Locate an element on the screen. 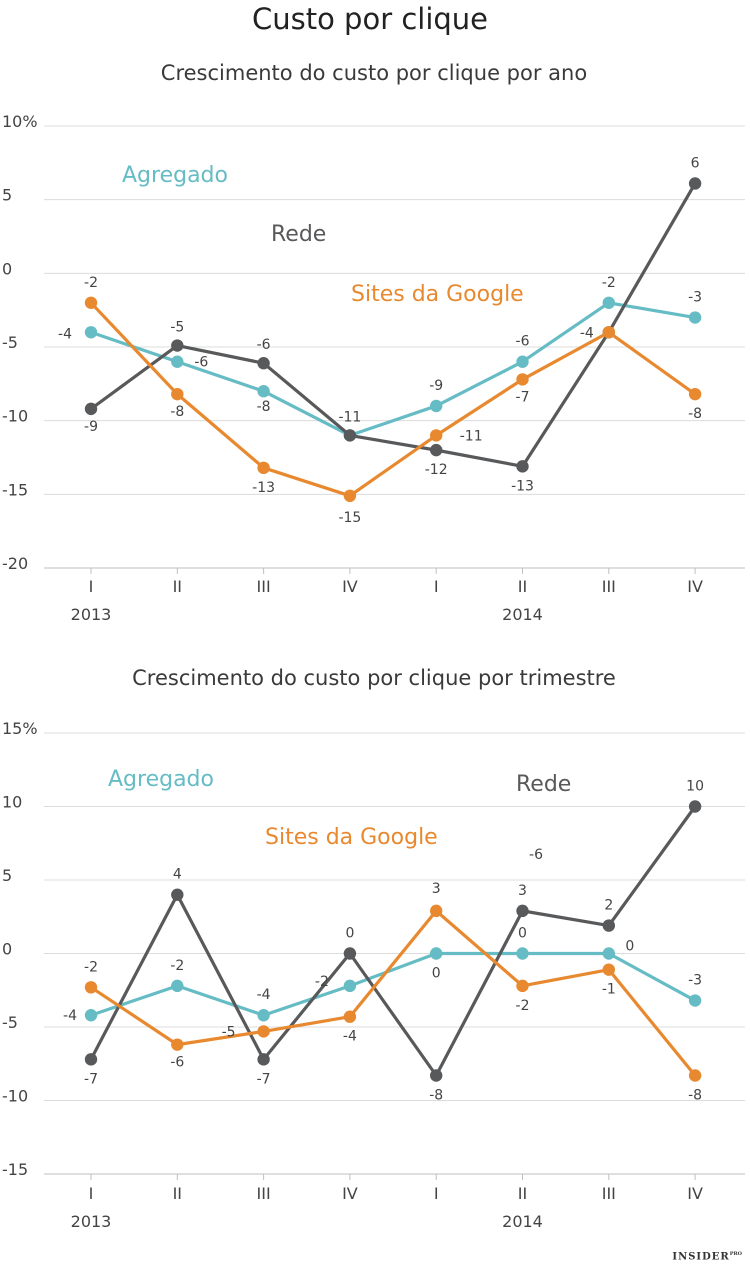 This screenshot has width=750, height=1266. main-title: Custo por clique is located at coordinates (370, 19).